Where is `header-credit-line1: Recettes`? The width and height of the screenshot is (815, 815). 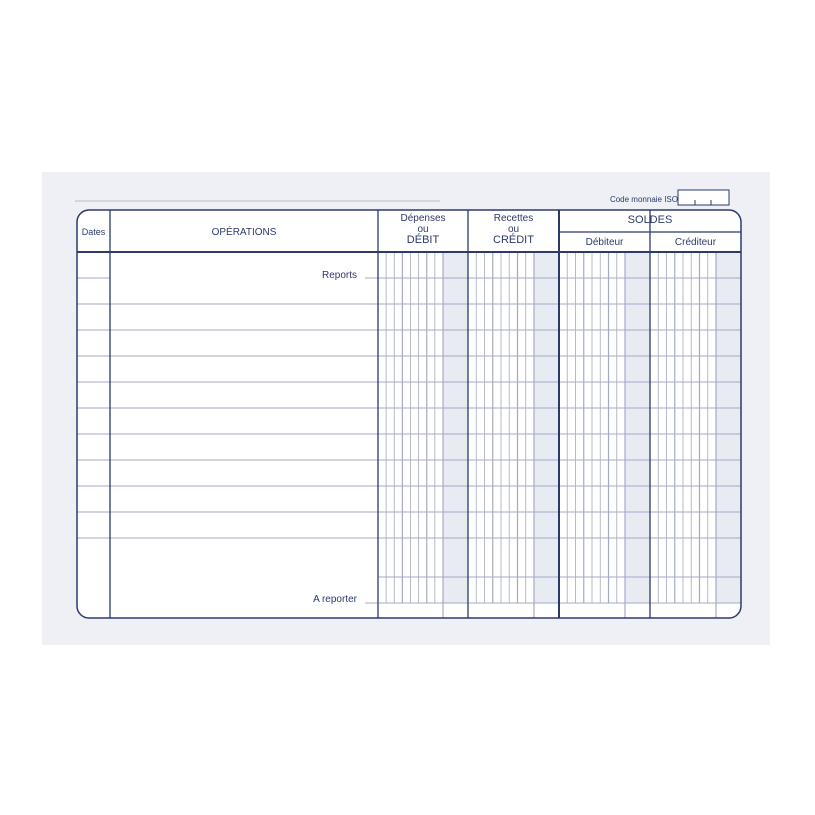 header-credit-line1: Recettes is located at coordinates (513, 218).